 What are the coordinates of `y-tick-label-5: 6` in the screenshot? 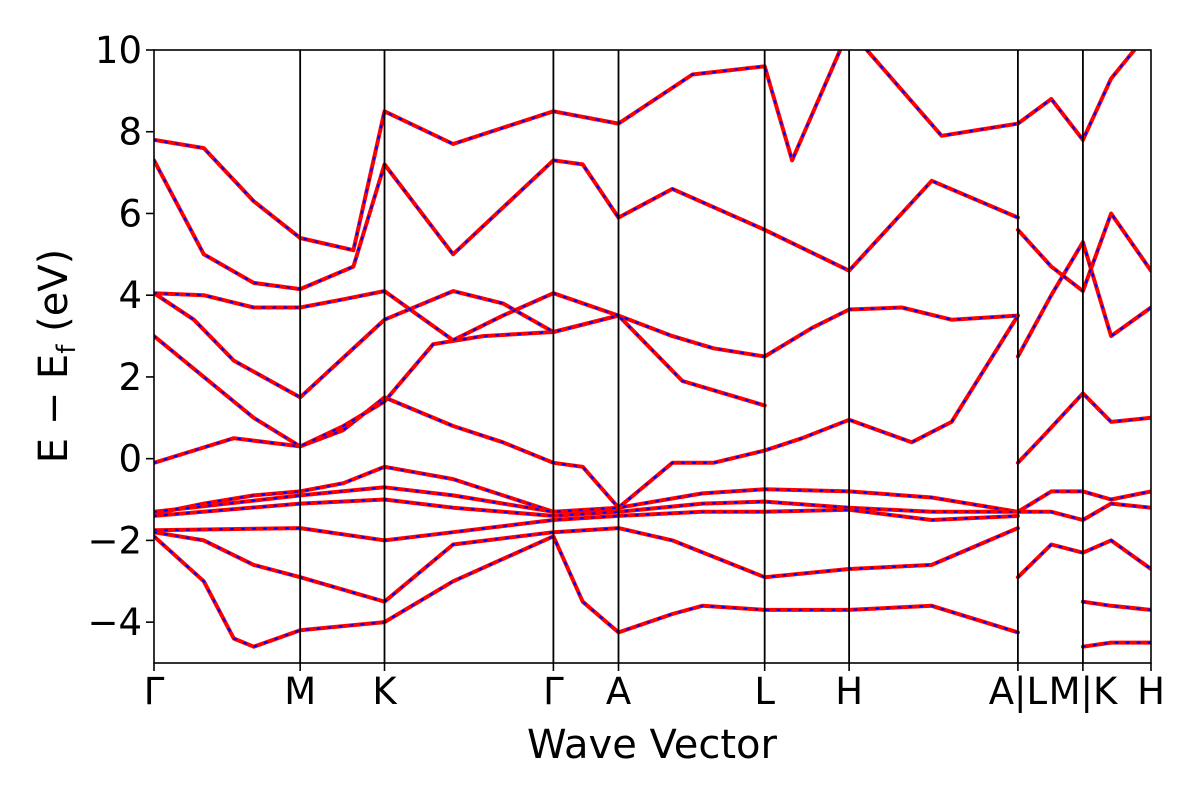 It's located at (130, 213).